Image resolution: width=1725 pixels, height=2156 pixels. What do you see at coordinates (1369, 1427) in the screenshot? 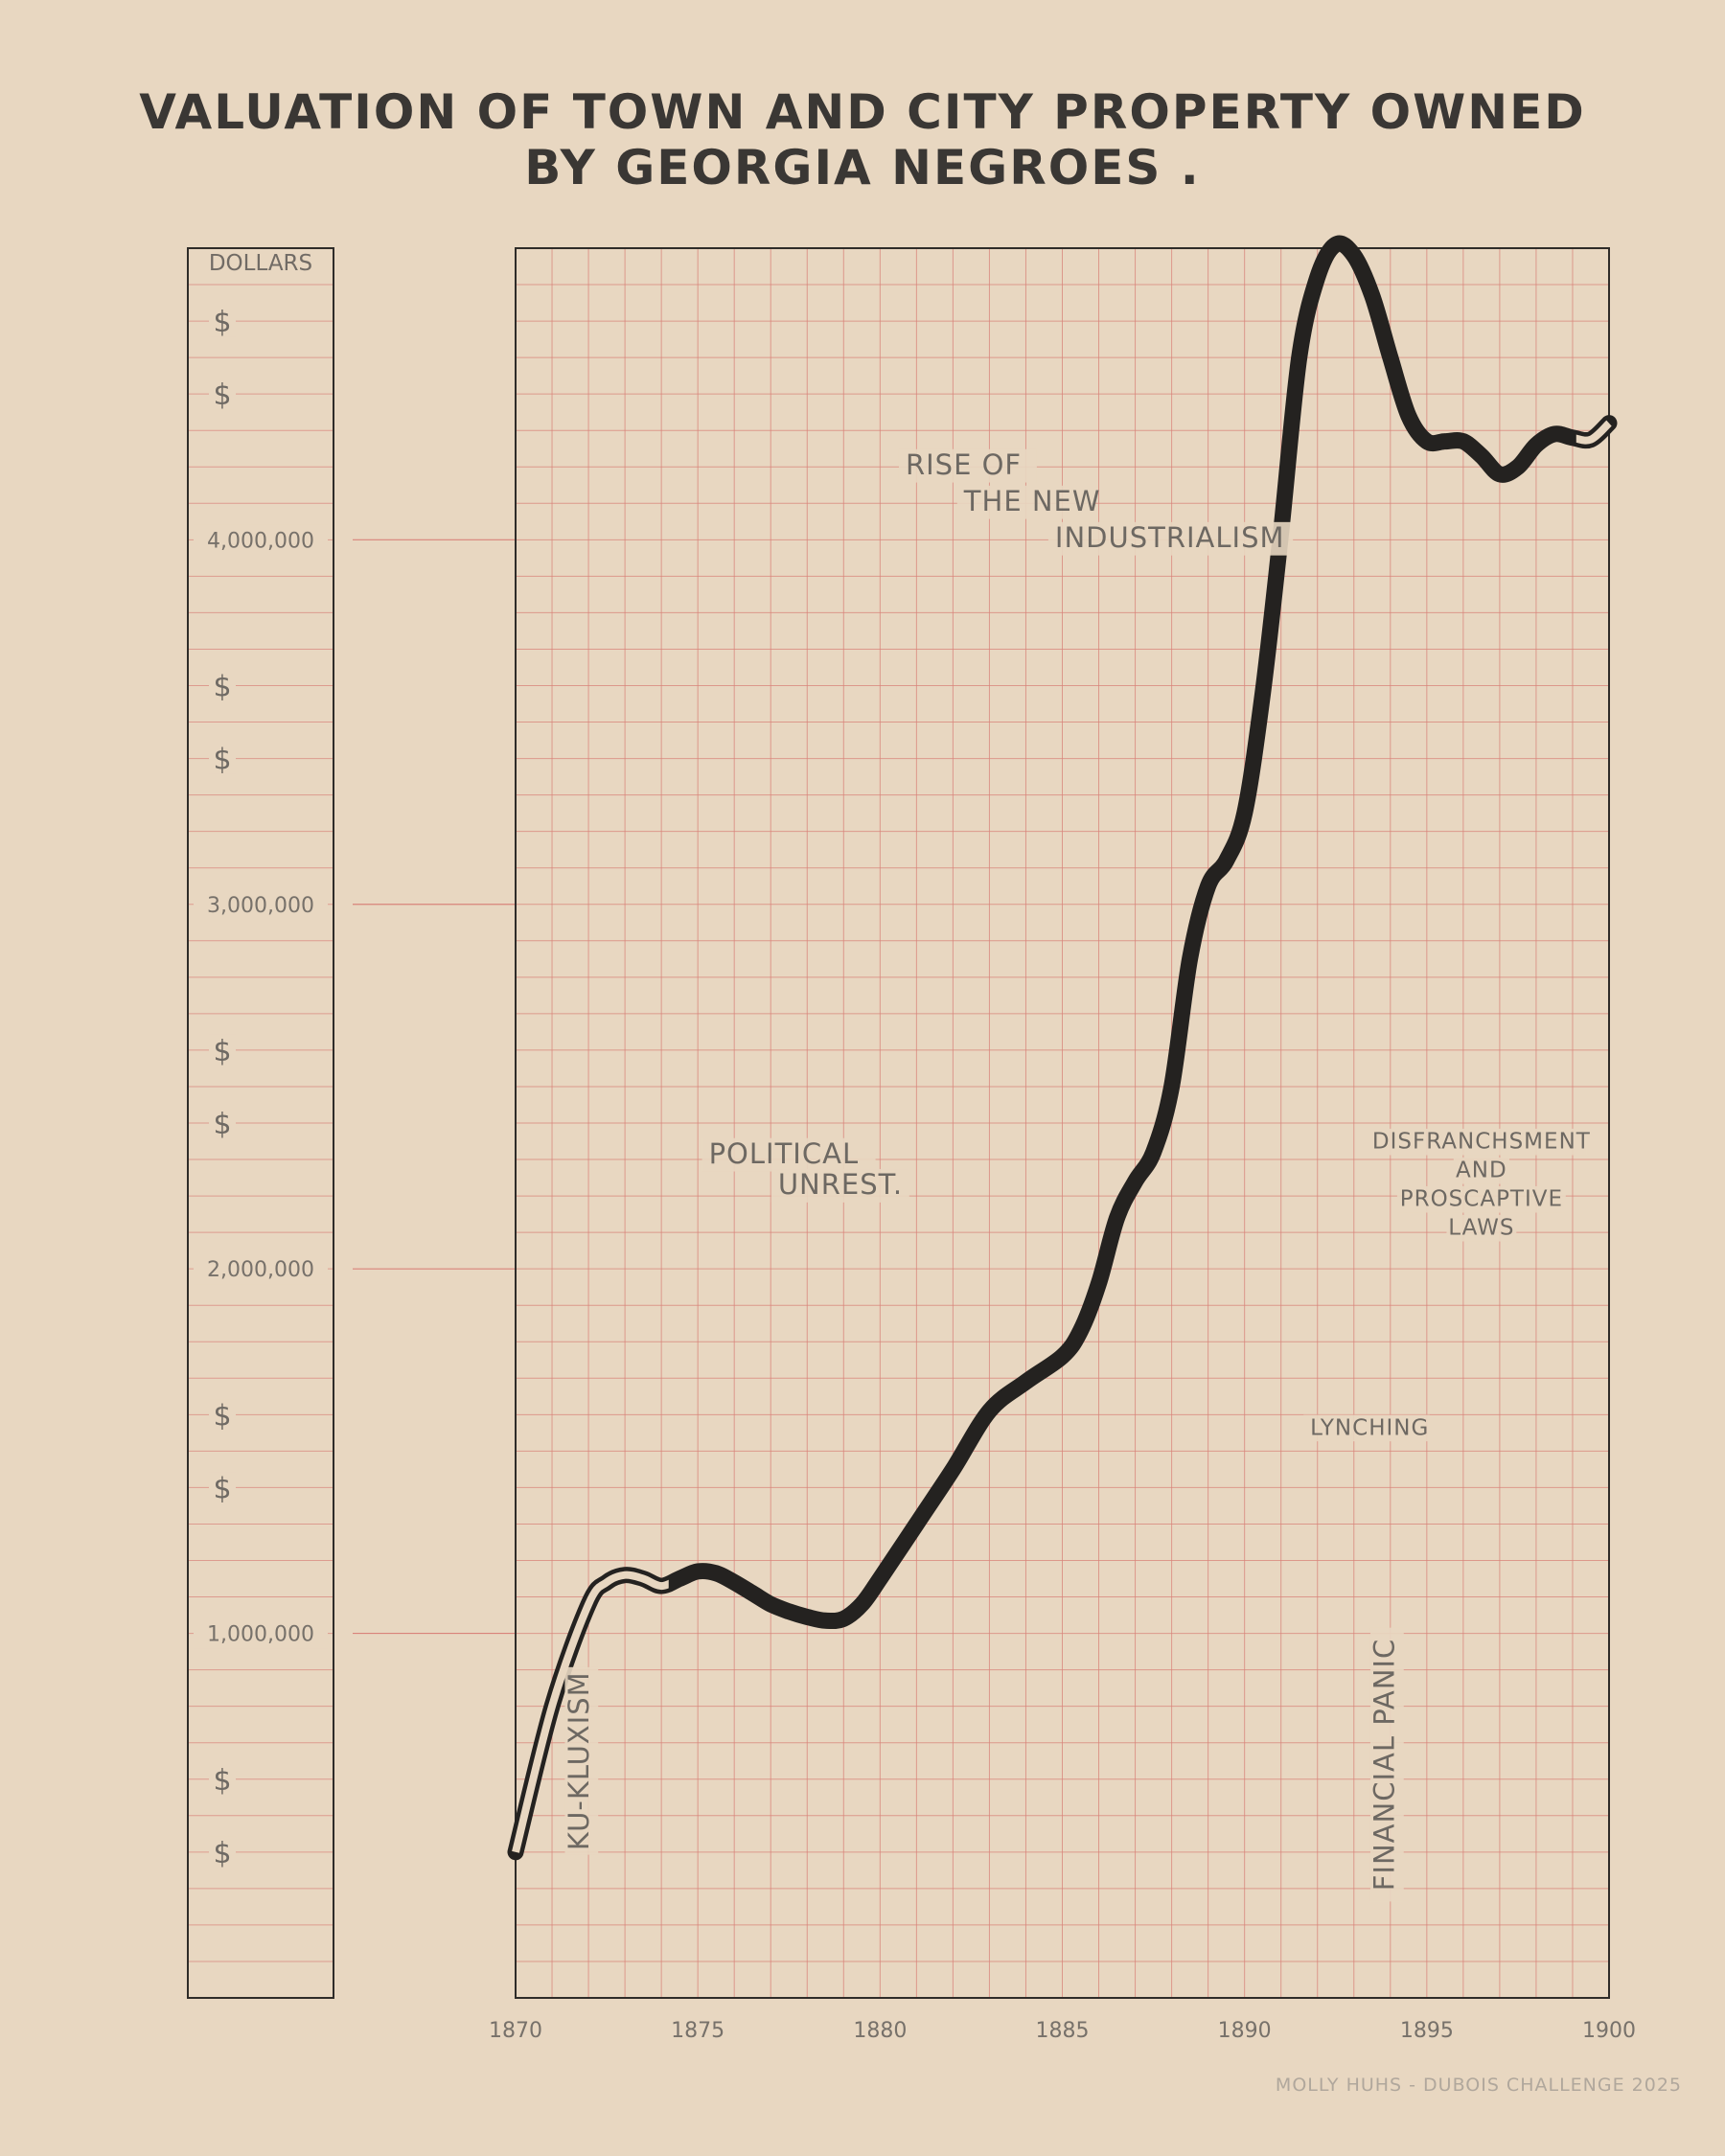
I see `annotation-text: LYNCHING` at bounding box center [1369, 1427].